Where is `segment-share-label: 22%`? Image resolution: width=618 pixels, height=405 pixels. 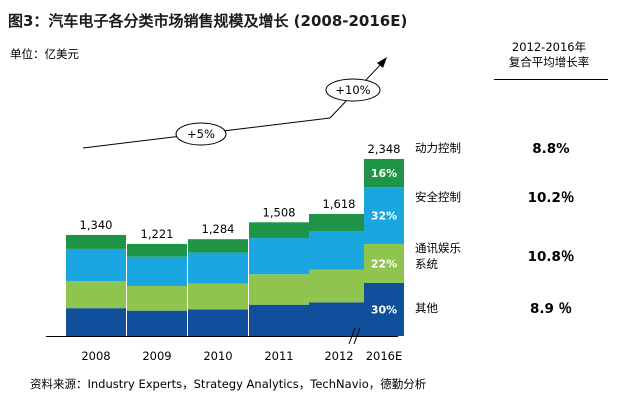 segment-share-label: 22% is located at coordinates (384, 263).